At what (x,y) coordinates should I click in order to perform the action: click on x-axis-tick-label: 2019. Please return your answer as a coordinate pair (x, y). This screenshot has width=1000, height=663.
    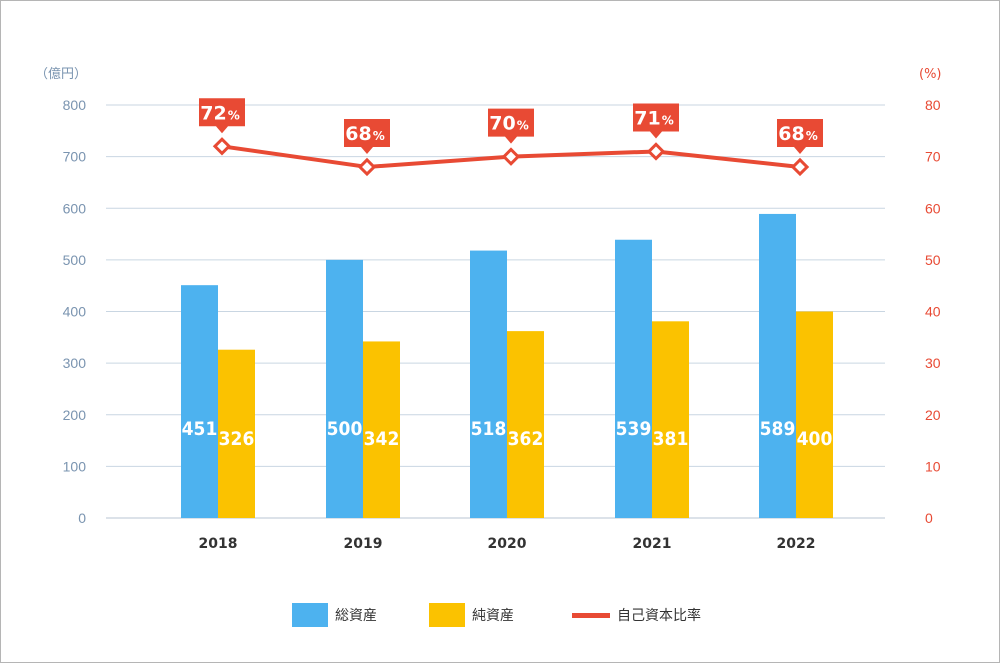
    Looking at the image, I should click on (363, 544).